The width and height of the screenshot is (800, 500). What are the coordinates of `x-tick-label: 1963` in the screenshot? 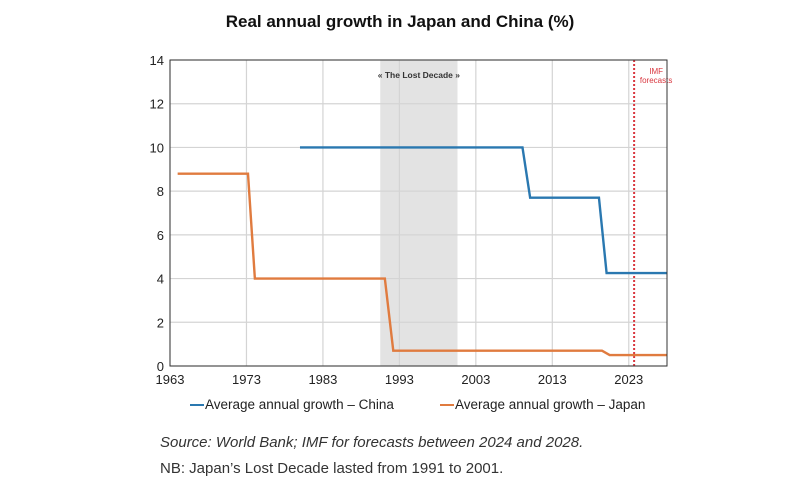 It's located at (170, 379).